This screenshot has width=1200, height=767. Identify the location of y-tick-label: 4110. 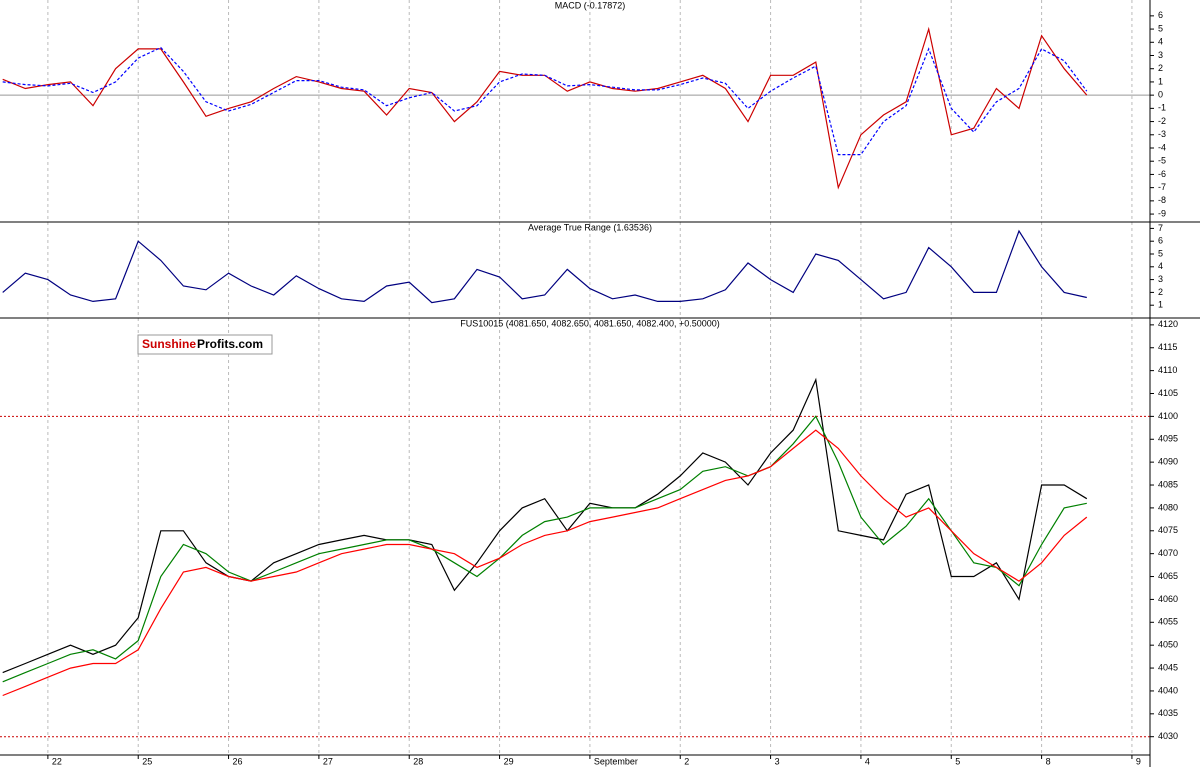
(1167, 370).